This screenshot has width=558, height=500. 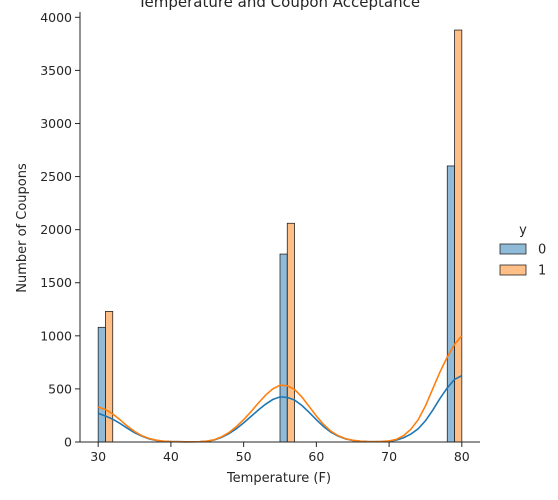 I want to click on y-axis-label: Number of Coupons, so click(x=22, y=228).